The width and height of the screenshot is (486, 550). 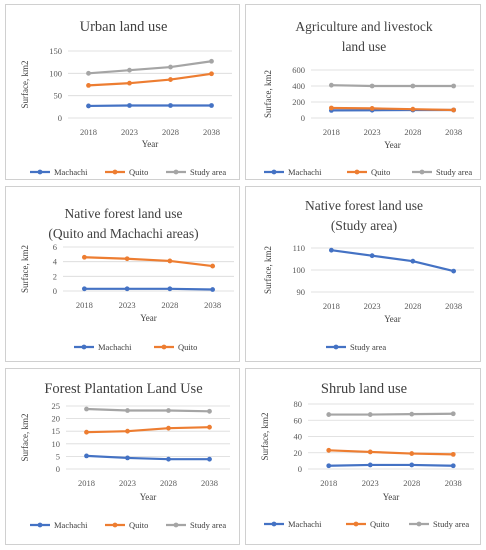 I want to click on y-tick-label: 400, so click(x=298, y=86).